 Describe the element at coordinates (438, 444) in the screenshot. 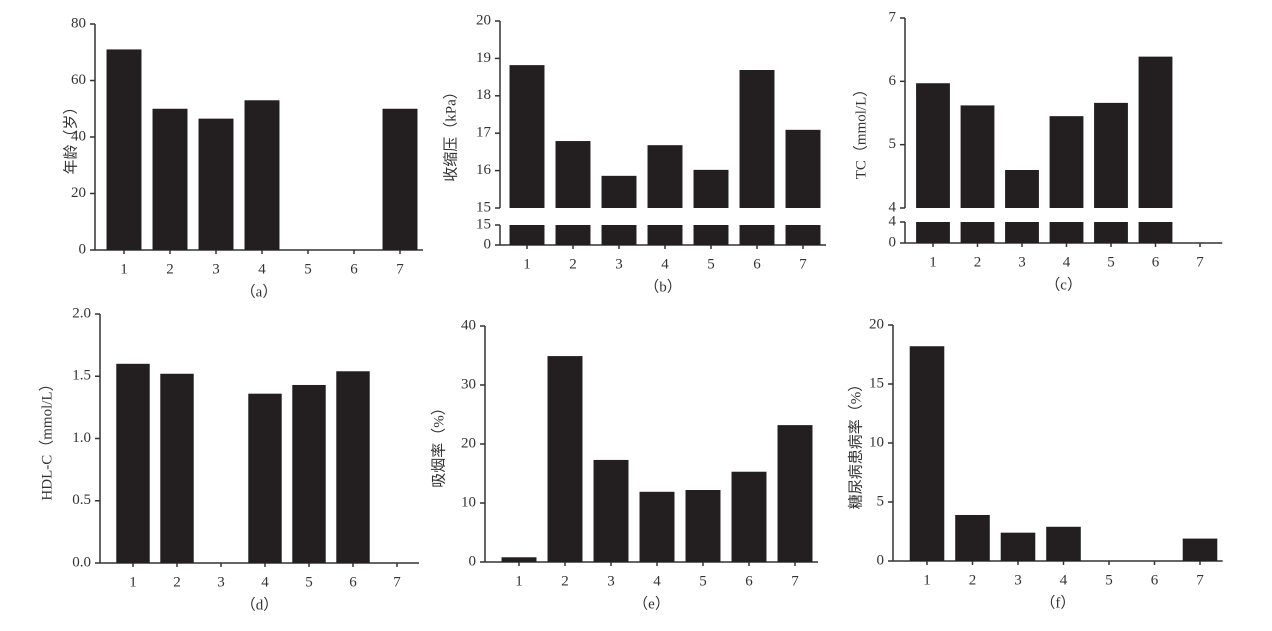

I see `y-axis-label: 吸烟率（%）` at that location.